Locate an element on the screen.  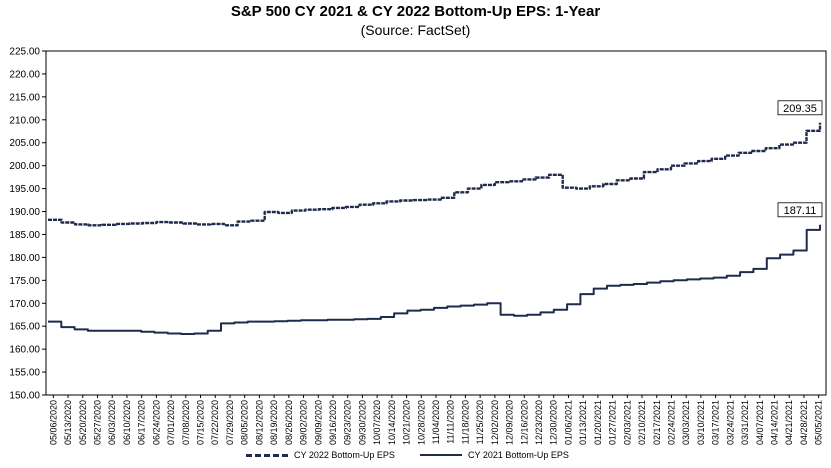
x-tick-label: 03/10/2021 is located at coordinates (701, 422).